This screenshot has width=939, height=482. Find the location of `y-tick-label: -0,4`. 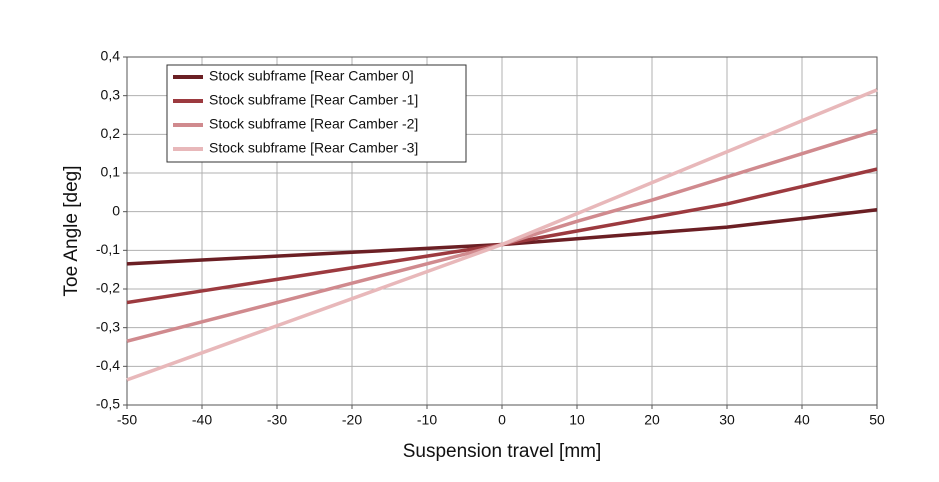

y-tick-label: -0,4 is located at coordinates (108, 365).